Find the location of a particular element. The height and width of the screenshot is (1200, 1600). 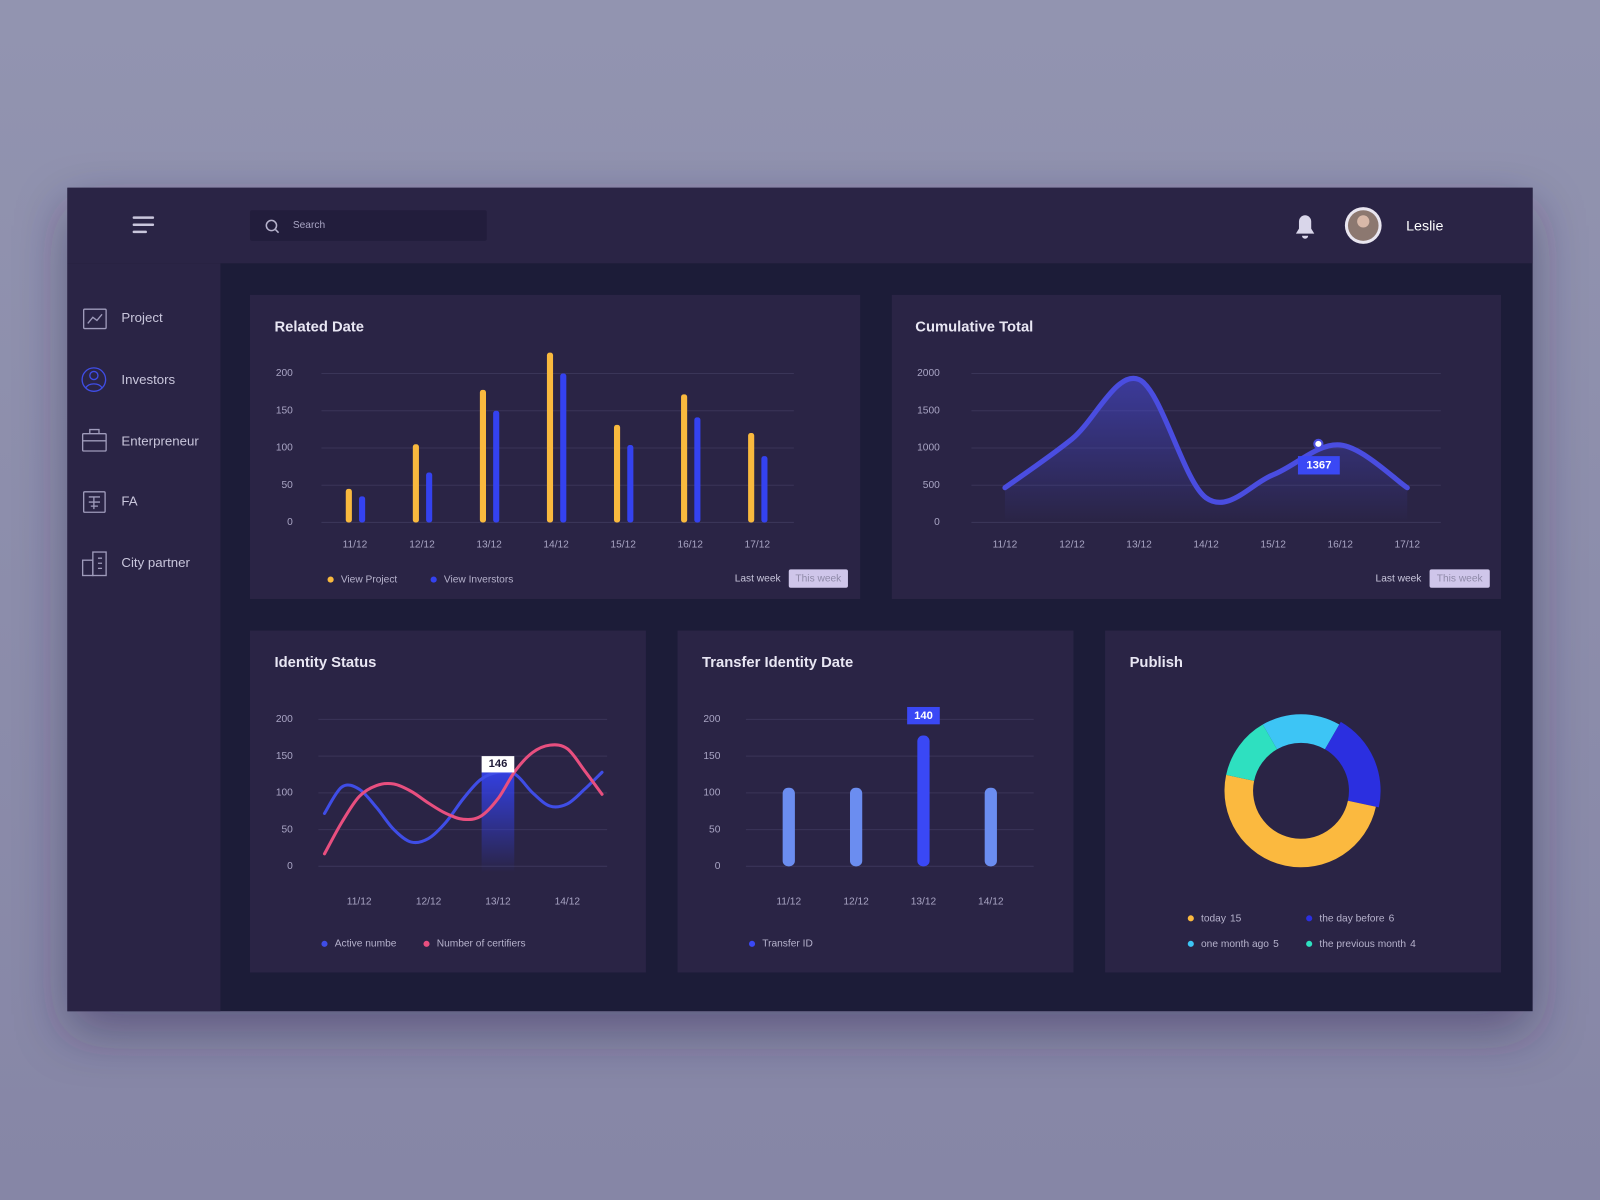

bell-icon is located at coordinates (1305, 227).